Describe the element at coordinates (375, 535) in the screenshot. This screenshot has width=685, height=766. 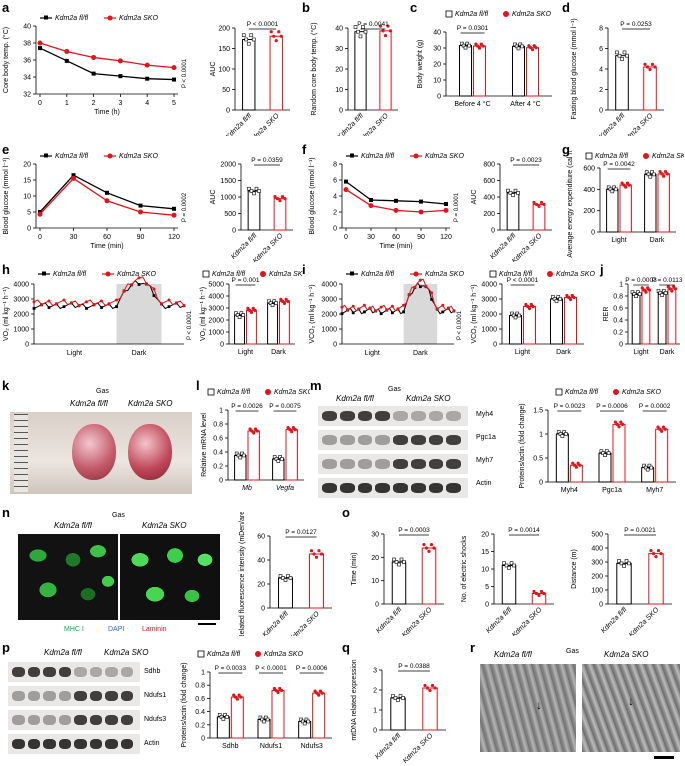
I see `y-tick-label: 30` at that location.